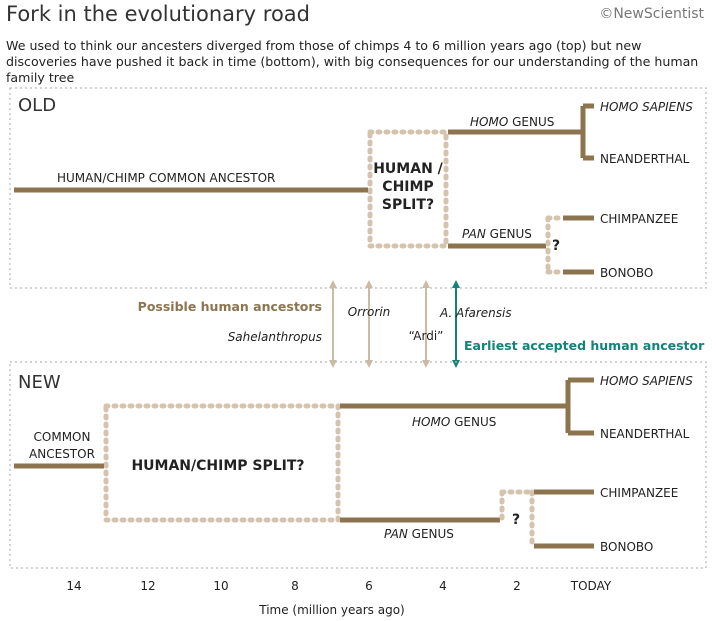 The width and height of the screenshot is (716, 621). Describe the element at coordinates (37, 105) in the screenshot. I see `old-heading: OLD` at that location.